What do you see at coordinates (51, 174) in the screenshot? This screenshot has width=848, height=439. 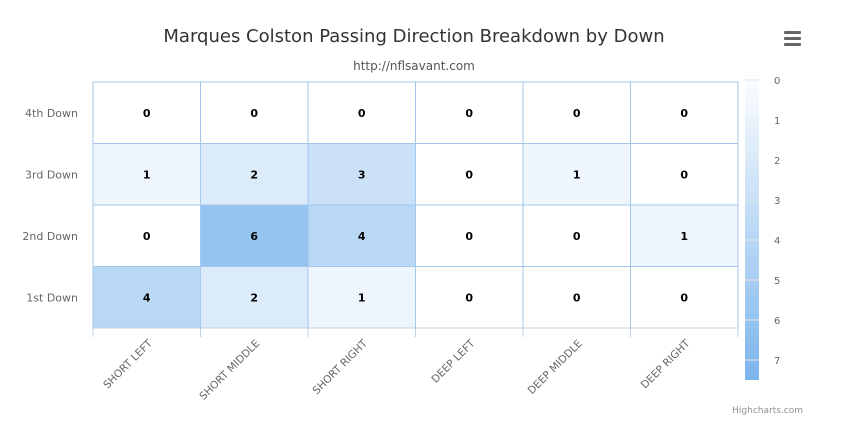 I see `y-axis-label: 3rd Down` at bounding box center [51, 174].